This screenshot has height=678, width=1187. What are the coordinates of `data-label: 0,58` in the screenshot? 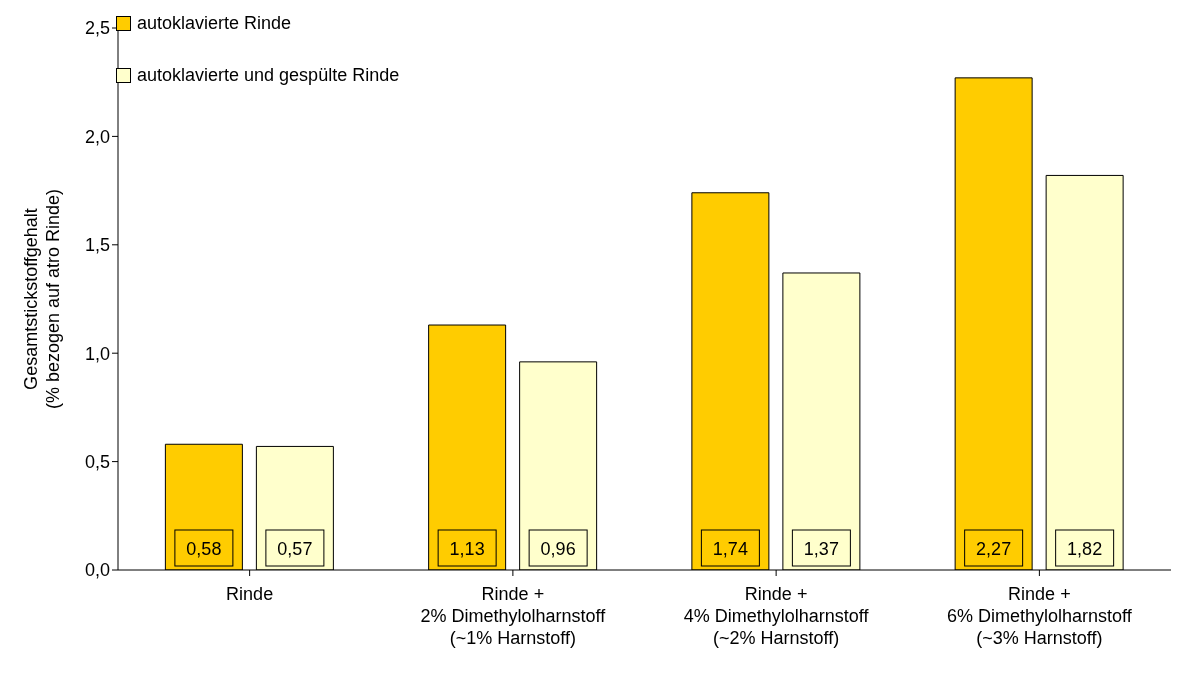 It's located at (204, 549).